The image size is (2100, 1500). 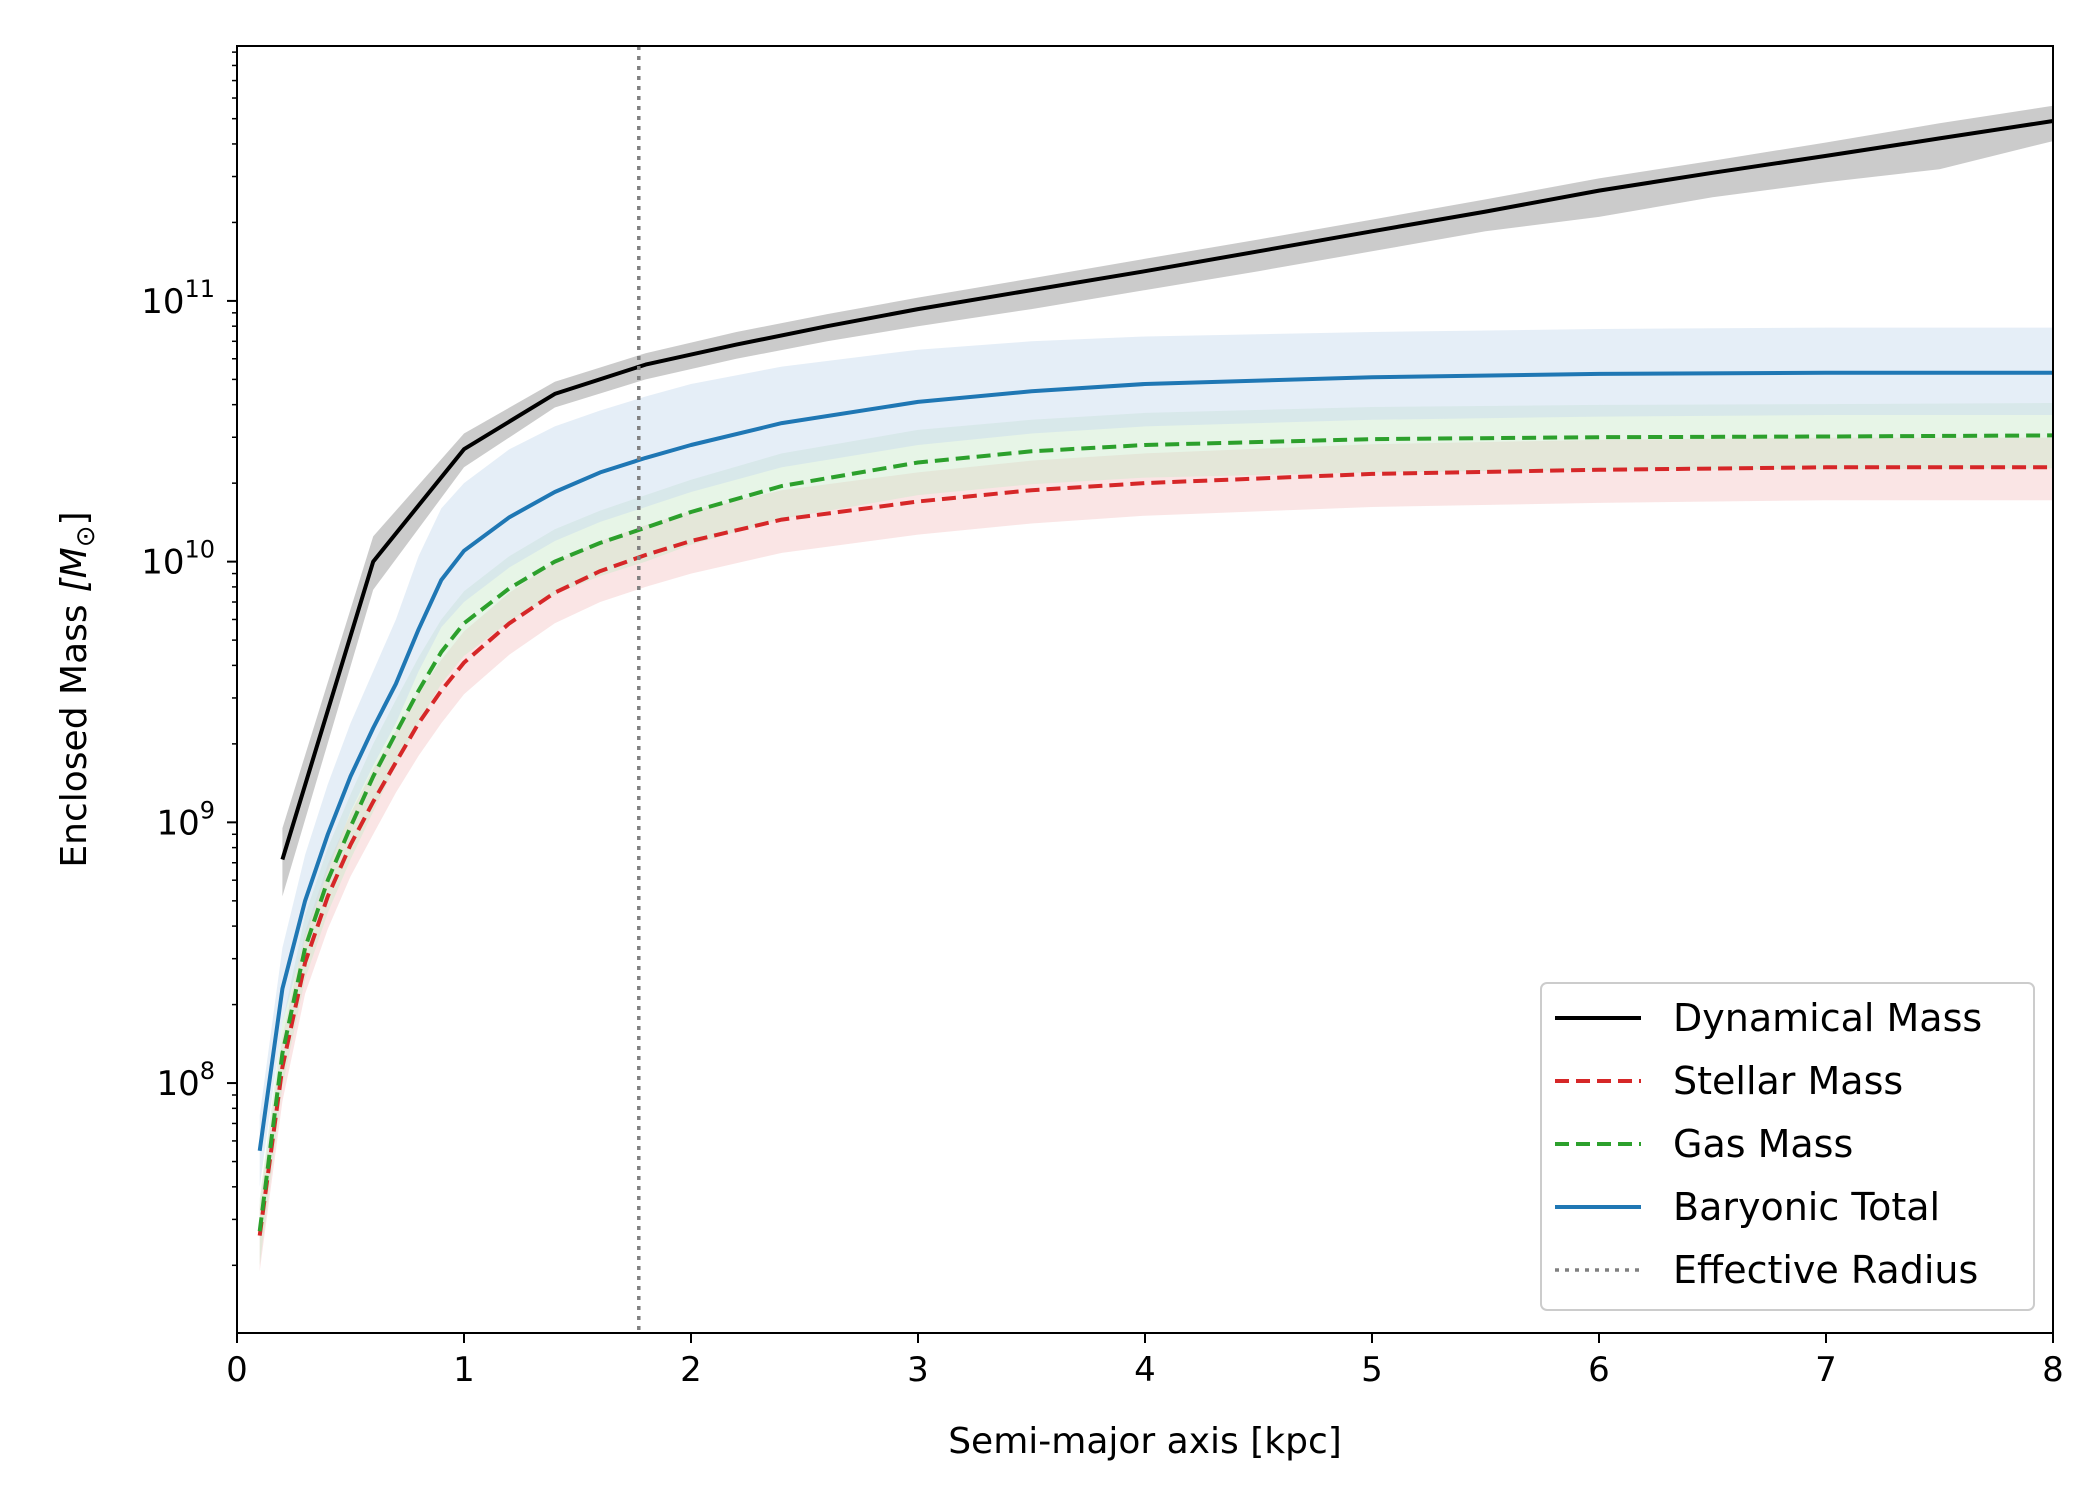 What do you see at coordinates (199, 550) in the screenshot?
I see `y-tick-exponent: 10` at bounding box center [199, 550].